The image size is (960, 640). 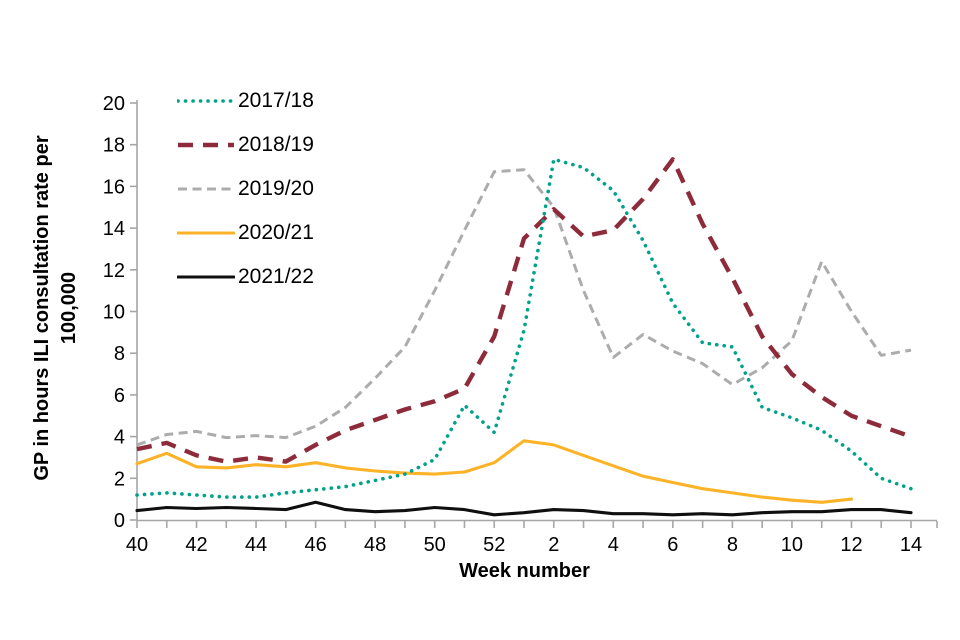 I want to click on x-tick-label: 48, so click(x=375, y=545).